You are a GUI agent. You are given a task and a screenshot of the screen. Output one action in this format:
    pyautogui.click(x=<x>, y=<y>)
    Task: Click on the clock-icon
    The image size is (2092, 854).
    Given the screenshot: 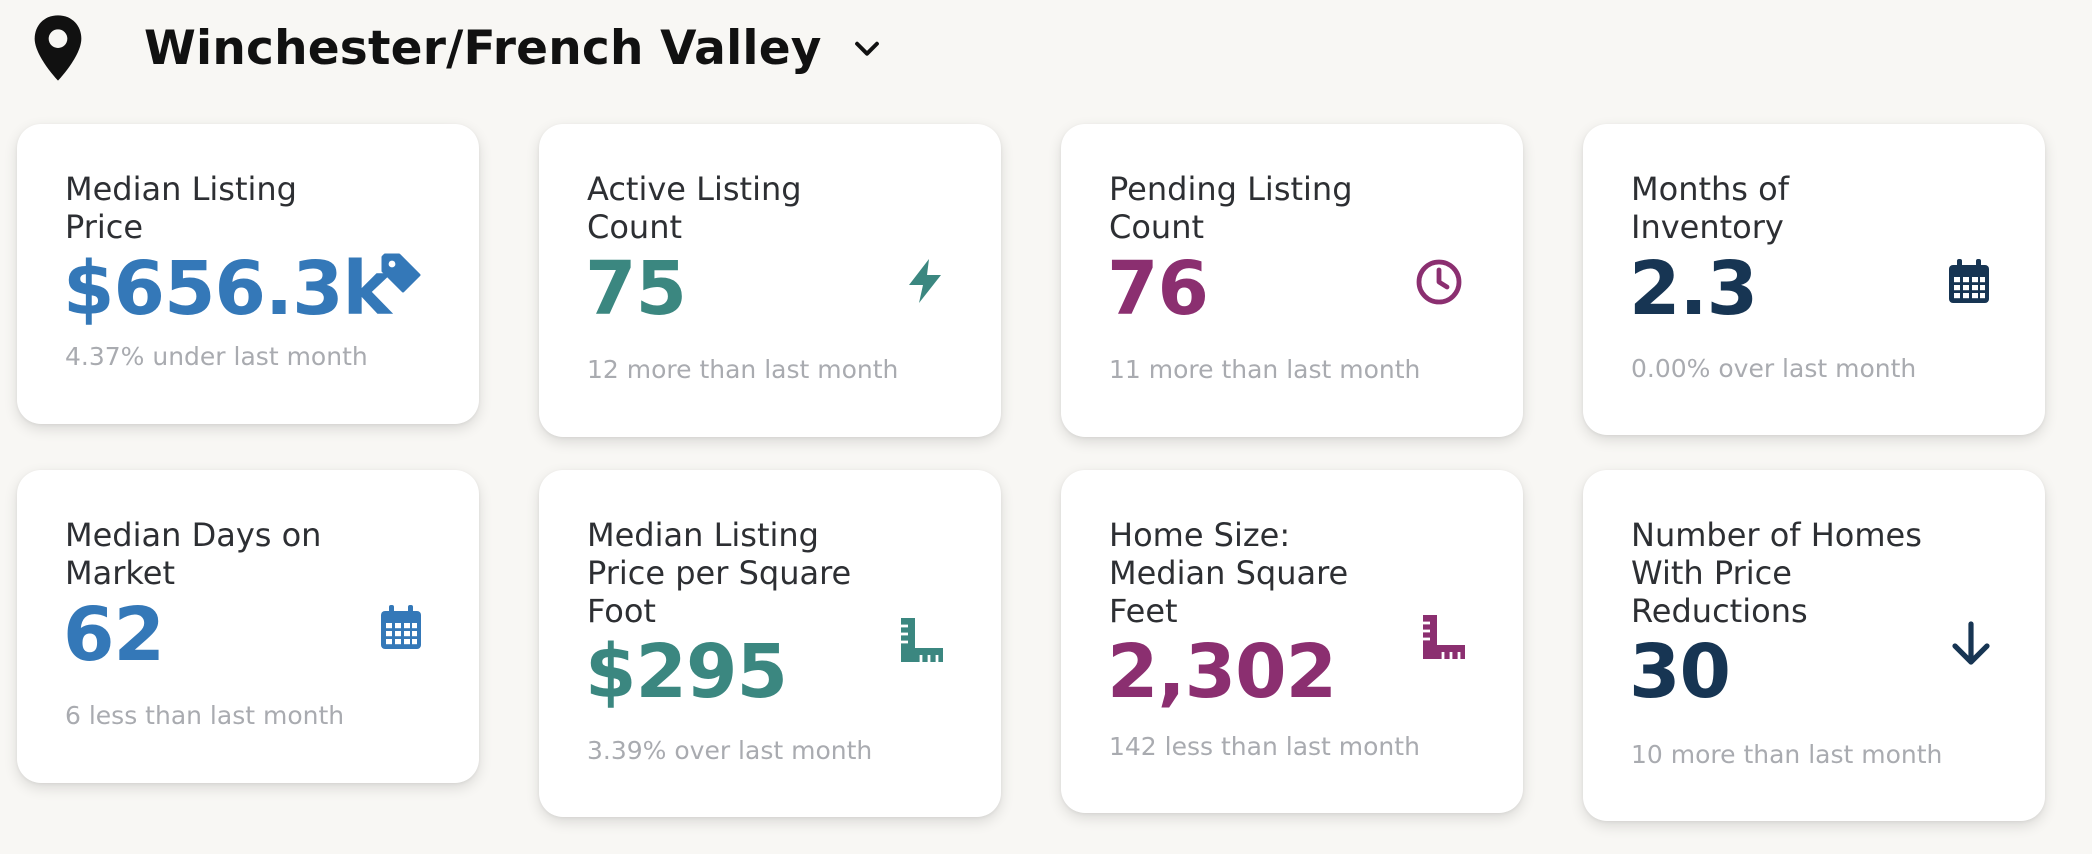 What is the action you would take?
    pyautogui.click(x=1439, y=282)
    